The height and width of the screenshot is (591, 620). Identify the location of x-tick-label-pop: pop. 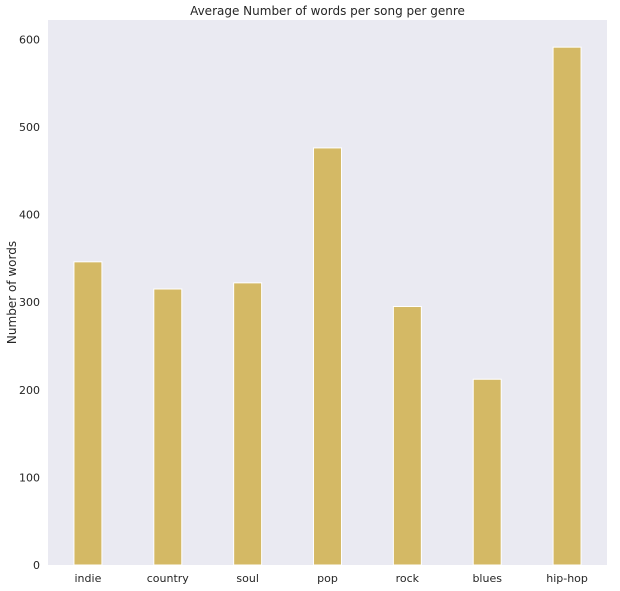
(327, 578).